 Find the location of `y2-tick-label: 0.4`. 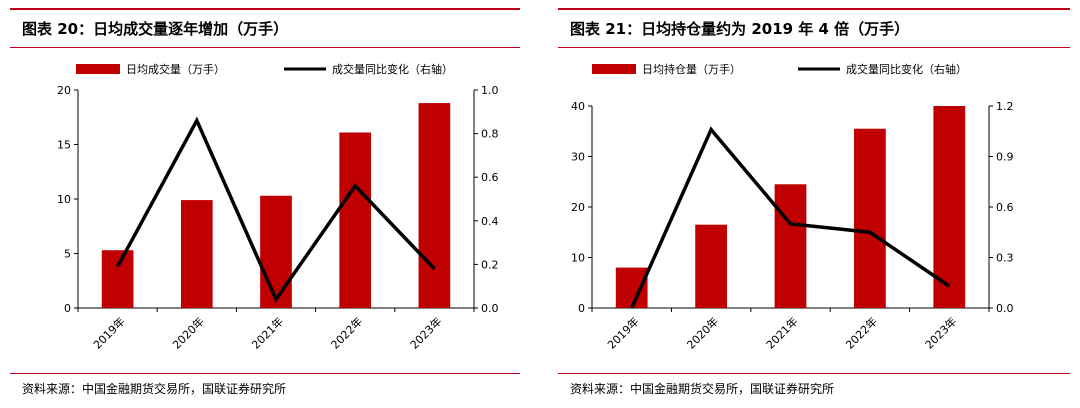

y2-tick-label: 0.4 is located at coordinates (490, 221).